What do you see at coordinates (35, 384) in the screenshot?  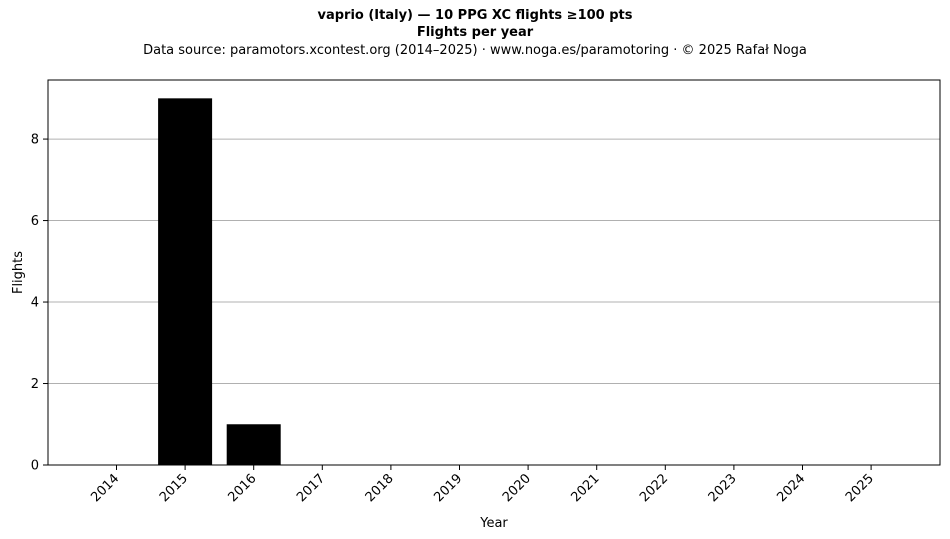 I see `y-tick-label: 2` at bounding box center [35, 384].